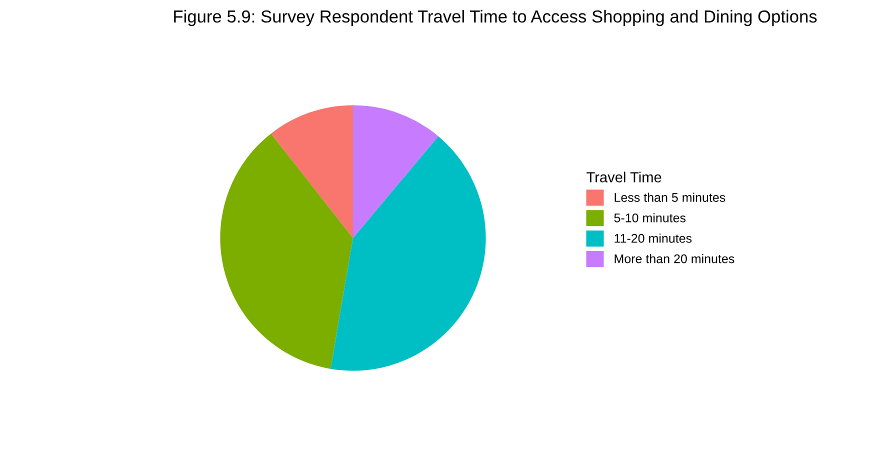 This screenshot has height=457, width=879. I want to click on legend-label: 5-10 minutes, so click(650, 217).